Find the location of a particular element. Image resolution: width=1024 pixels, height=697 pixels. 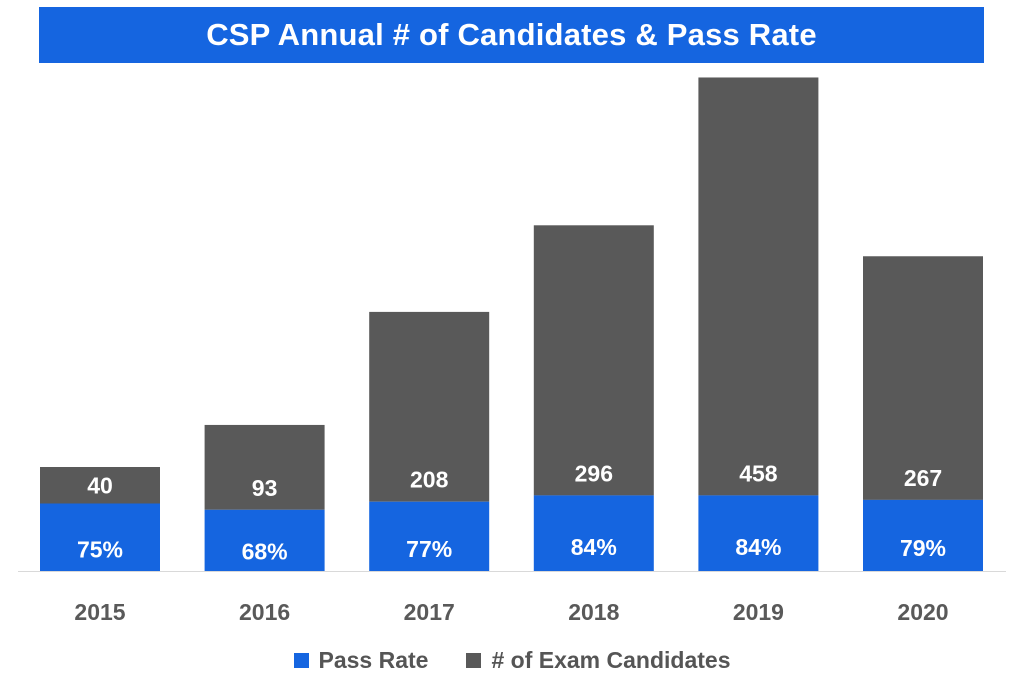

chart-title: CSP Annual # of Candidates & Pass Rate is located at coordinates (511, 34).